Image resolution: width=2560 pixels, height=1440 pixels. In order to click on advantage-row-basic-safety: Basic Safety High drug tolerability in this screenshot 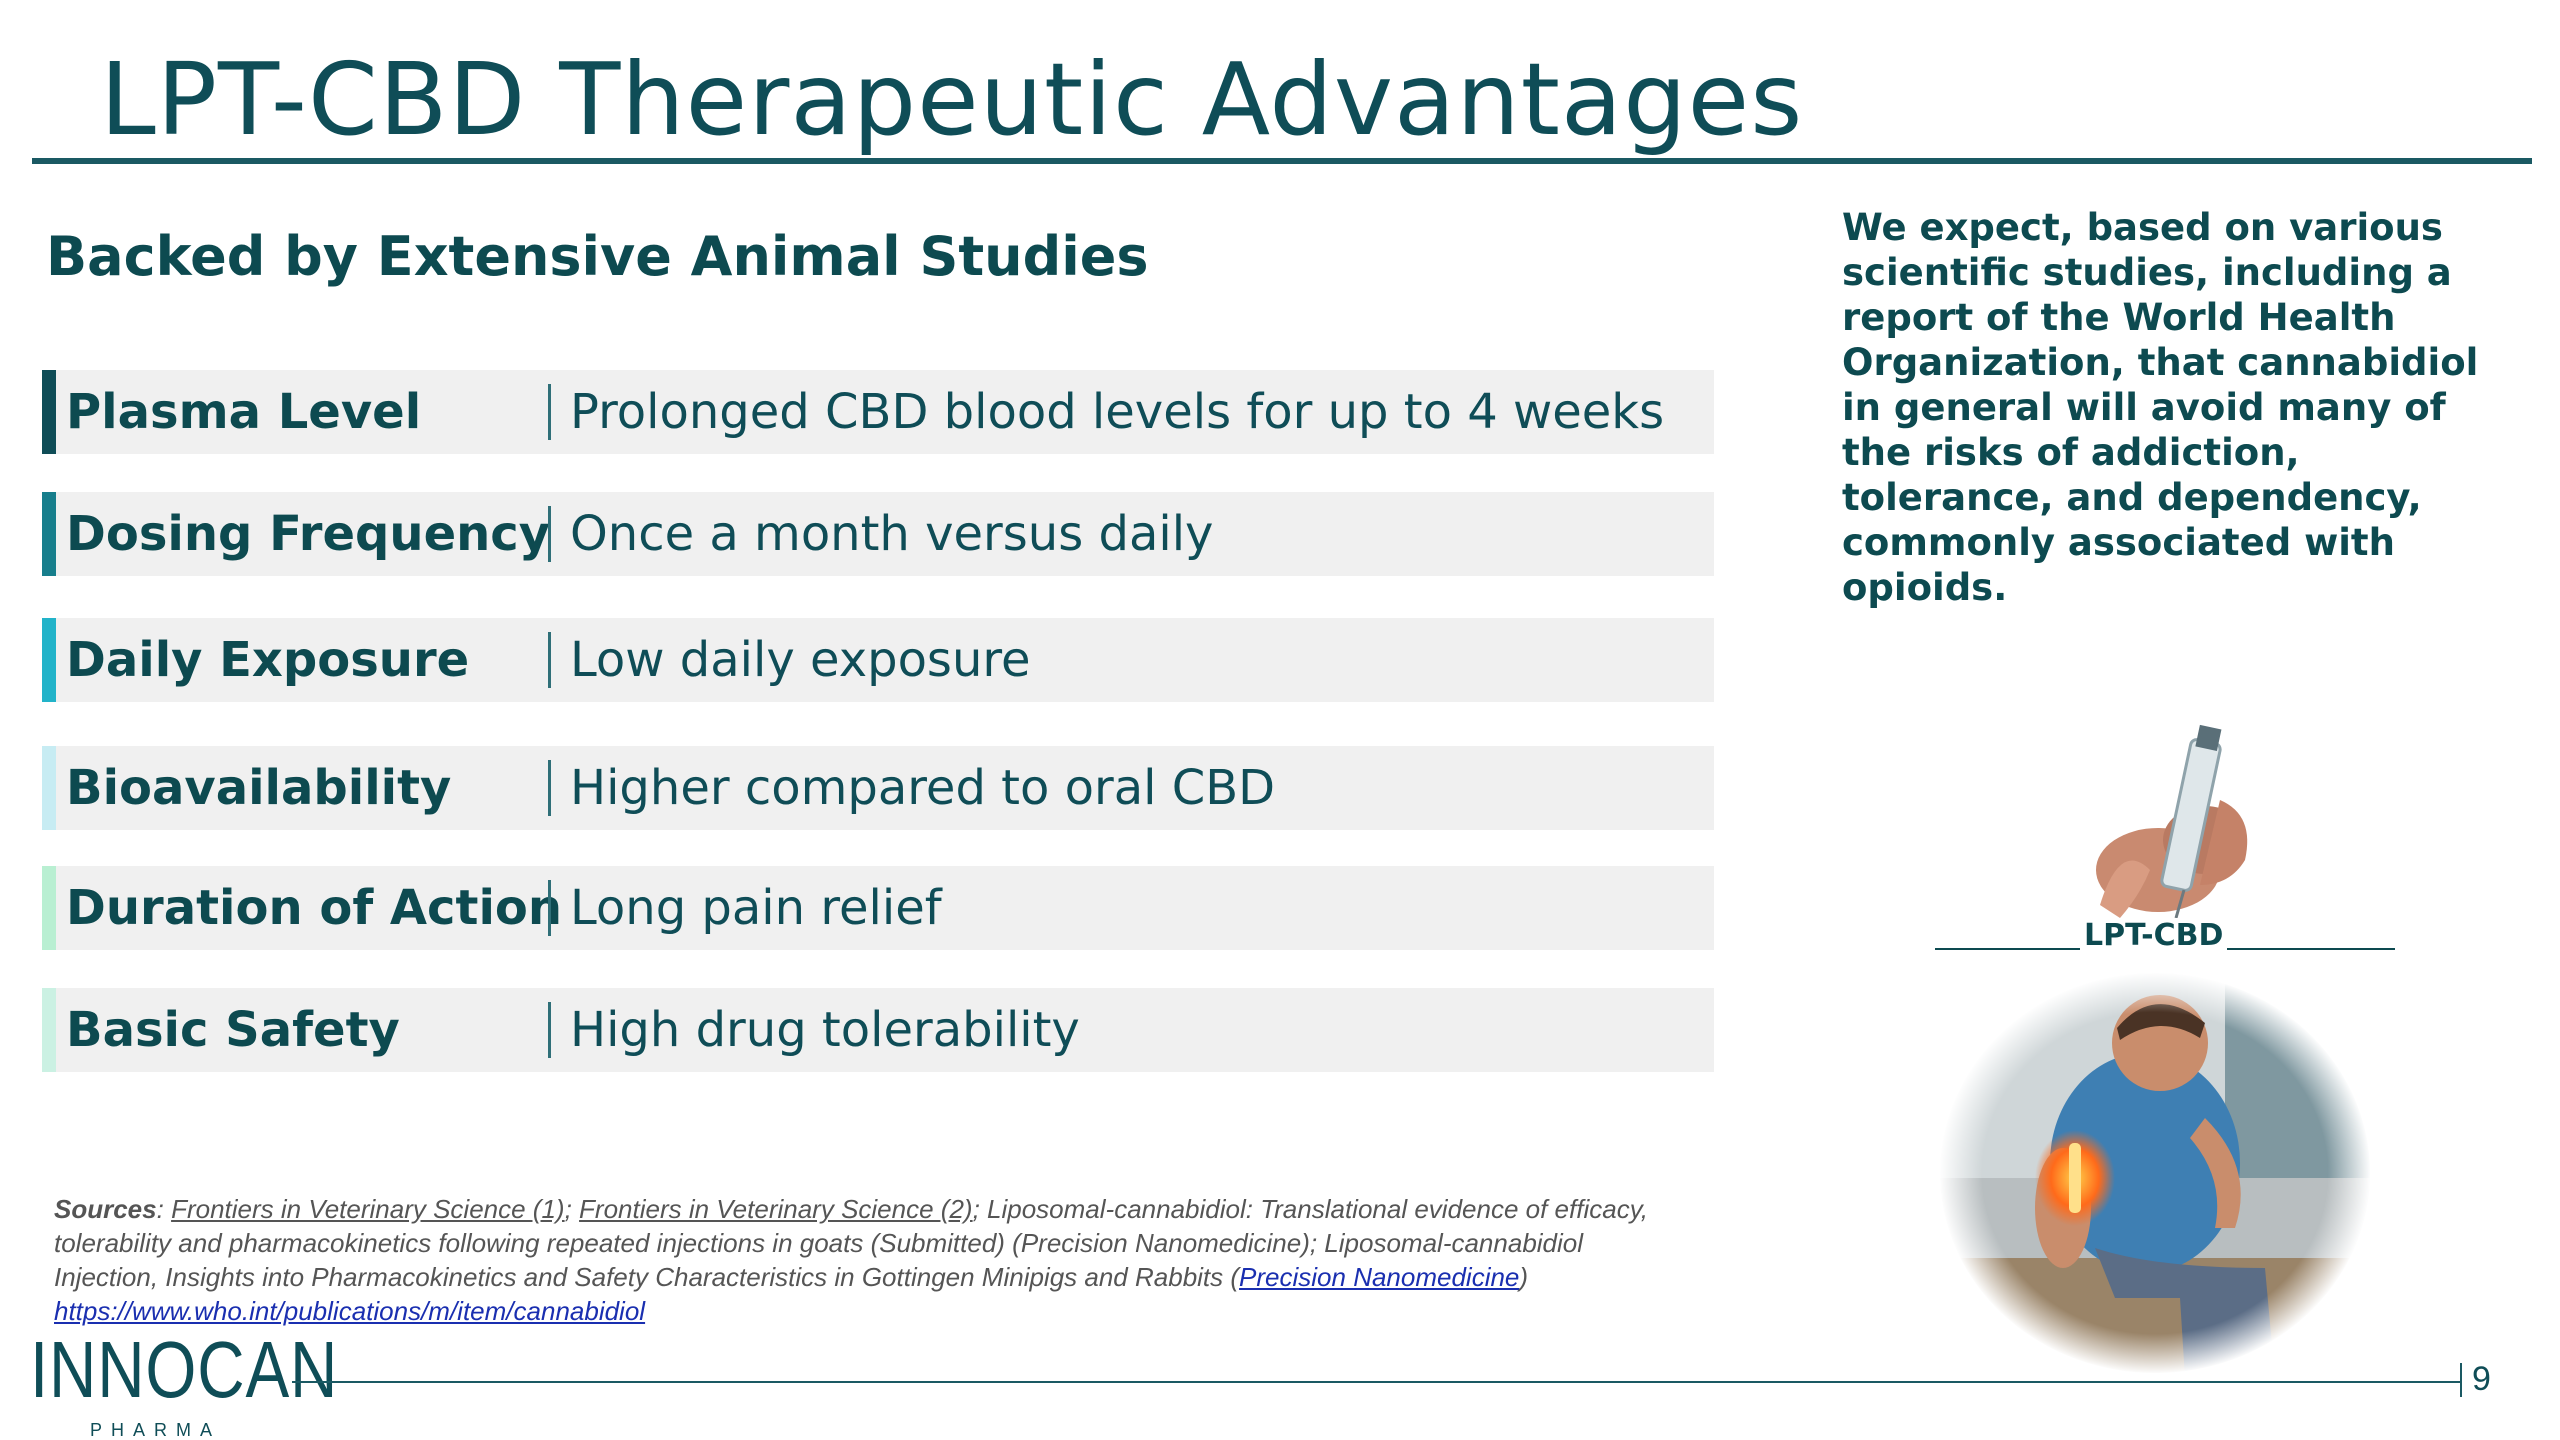, I will do `click(878, 1030)`.